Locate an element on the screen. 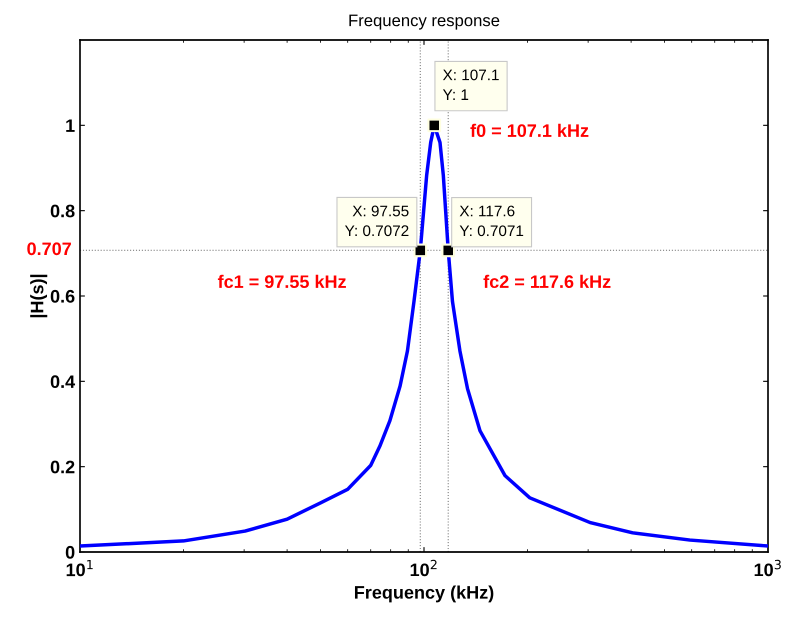 This screenshot has width=787, height=619. y-tick-label: 0.8 is located at coordinates (62, 211).